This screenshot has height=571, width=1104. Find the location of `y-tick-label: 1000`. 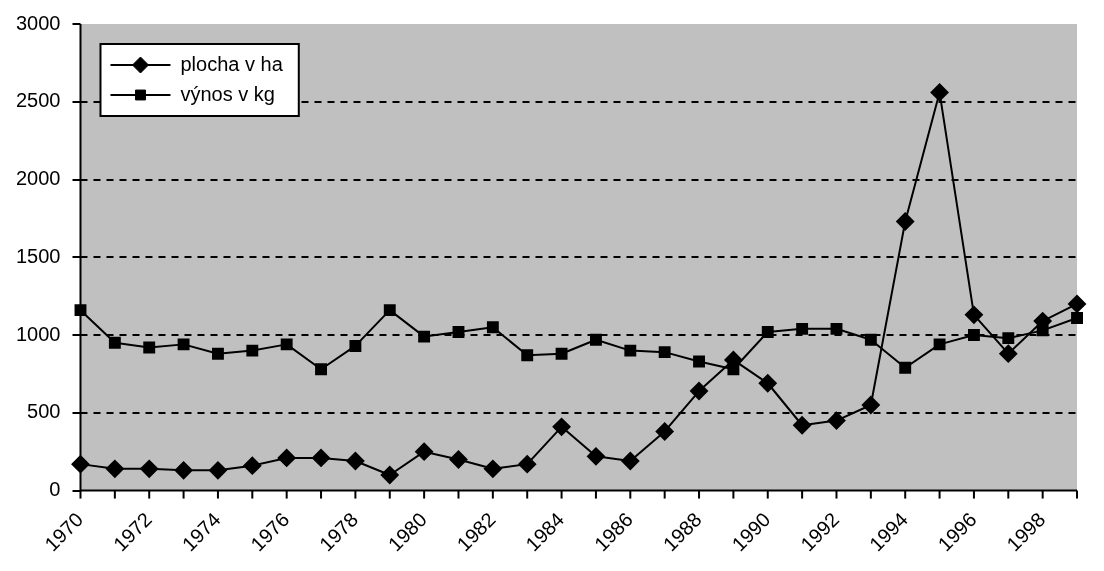

y-tick-label: 1000 is located at coordinates (38, 333).